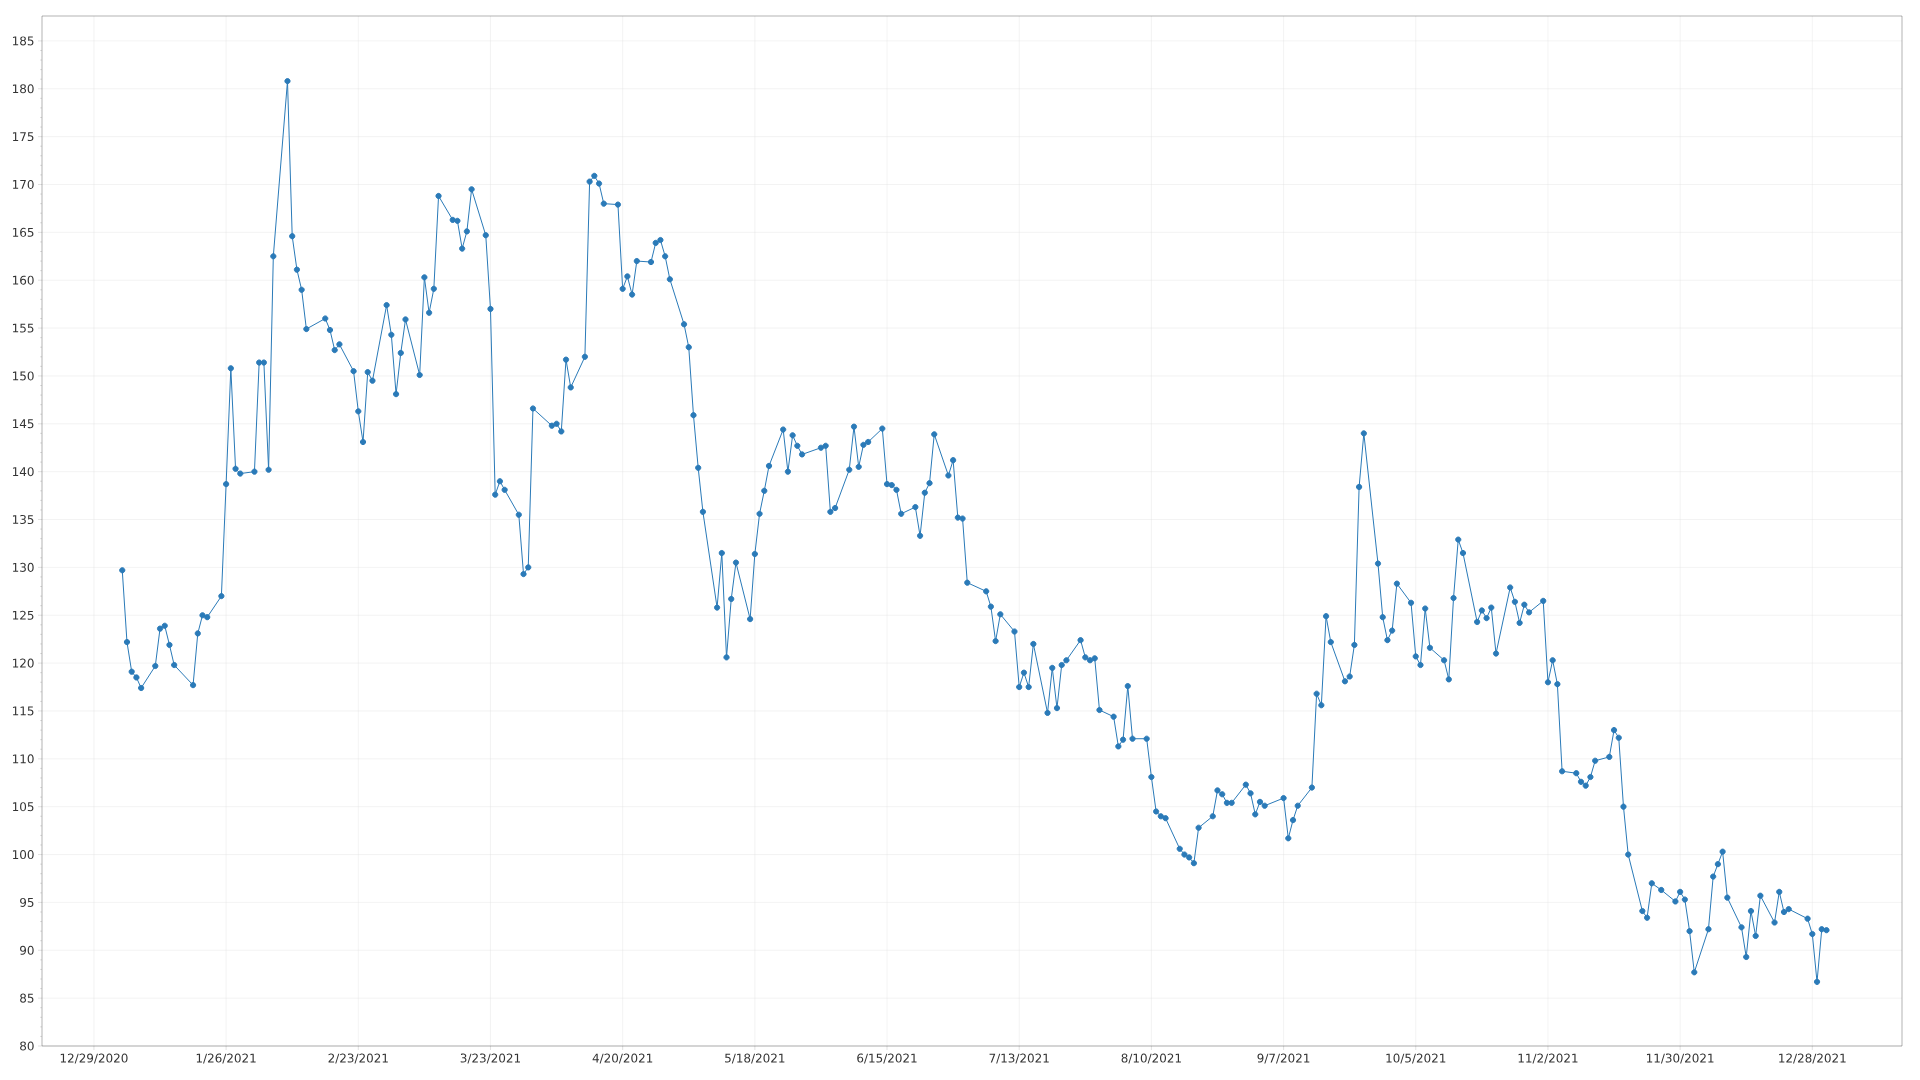 The height and width of the screenshot is (1080, 1920). What do you see at coordinates (27, 902) in the screenshot?
I see `y-tick-label: 95` at bounding box center [27, 902].